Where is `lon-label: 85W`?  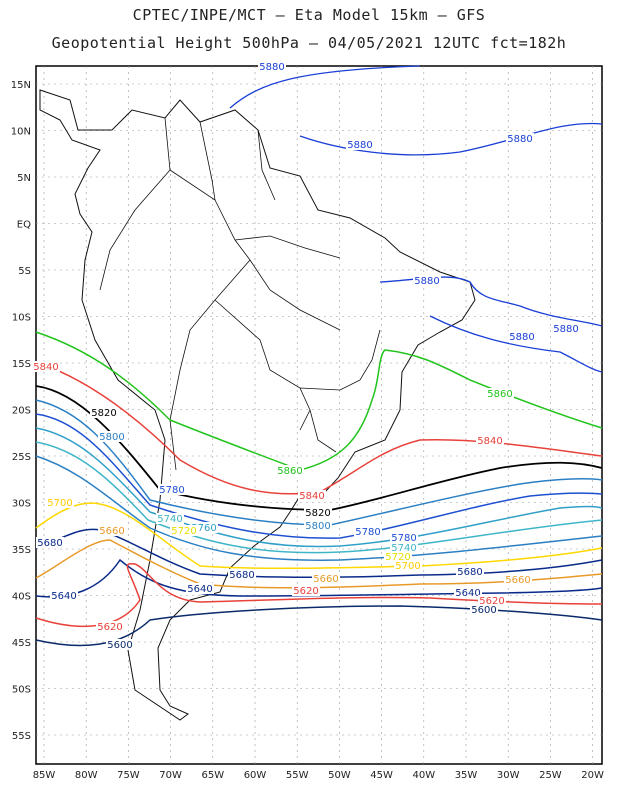
lon-label: 85W is located at coordinates (44, 775).